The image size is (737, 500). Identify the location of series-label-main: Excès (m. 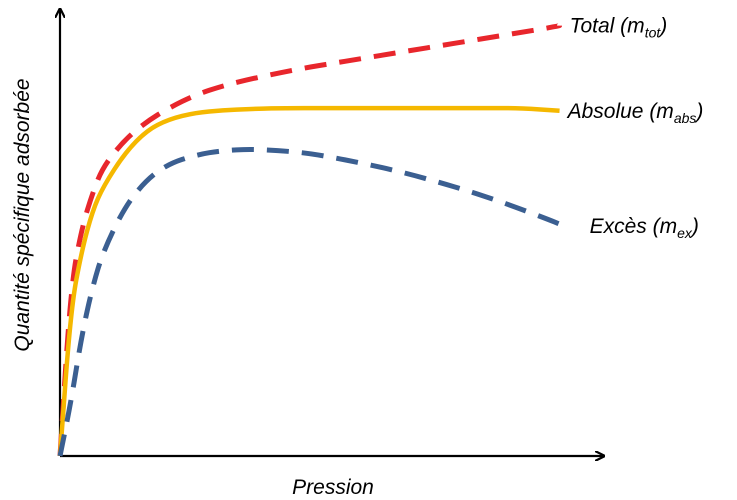
(634, 226).